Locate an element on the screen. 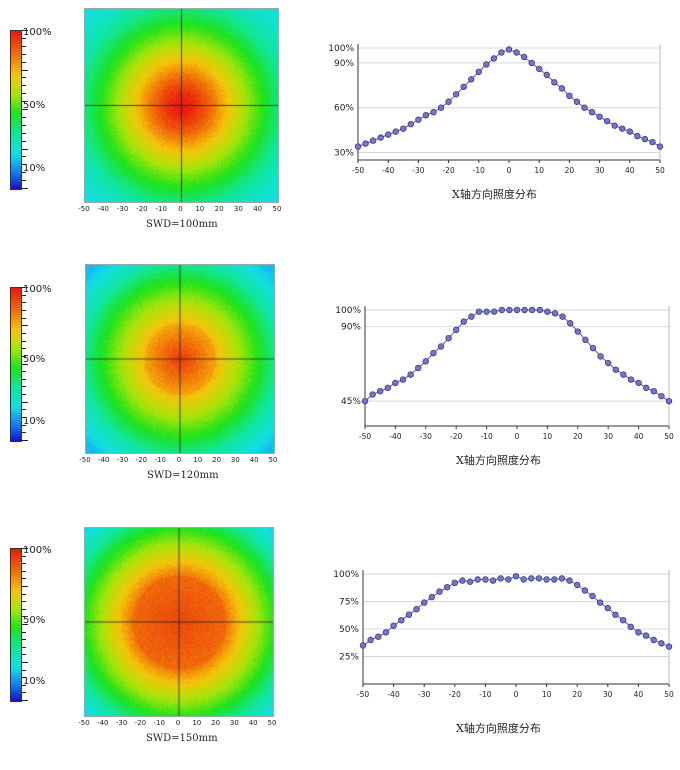 The height and width of the screenshot is (770, 680). profile-chart: 100% 90% 60% 30% -50 -40 -30 -20 -10 0 10 20 30 40 50 is located at coordinates (496, 109).